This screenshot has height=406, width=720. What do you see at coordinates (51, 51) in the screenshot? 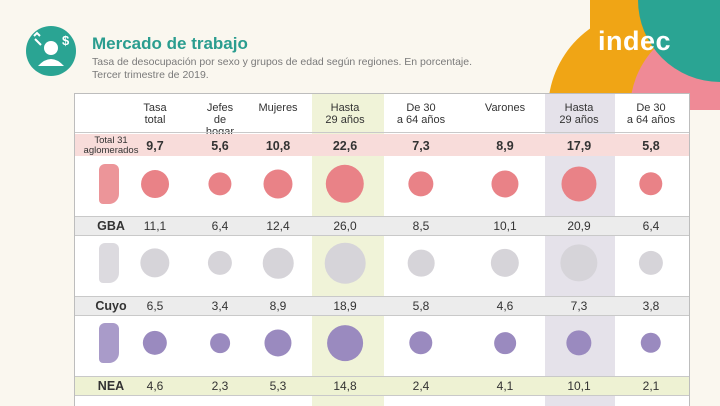
I see `labor-market-icon: $` at bounding box center [51, 51].